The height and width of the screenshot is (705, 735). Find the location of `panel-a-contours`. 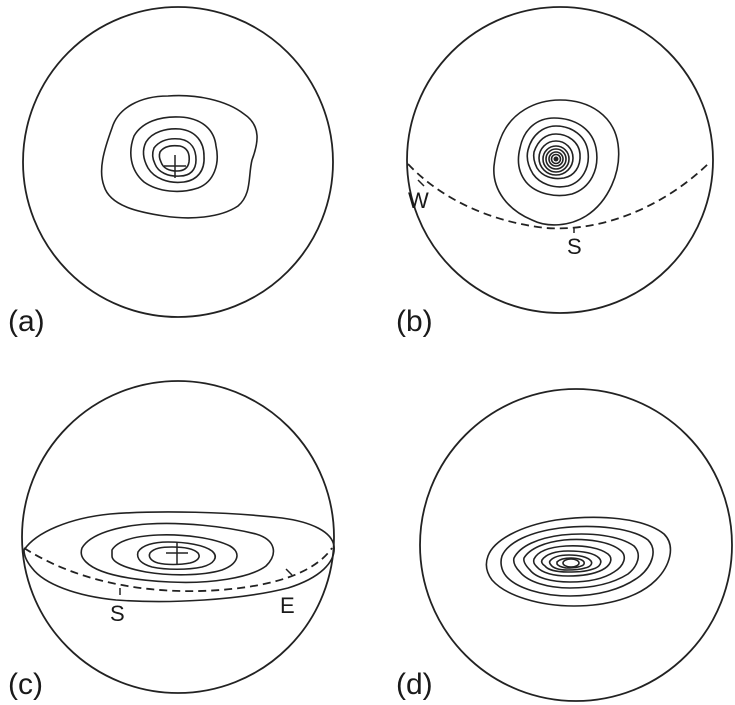

panel-a-contours is located at coordinates (179, 156).